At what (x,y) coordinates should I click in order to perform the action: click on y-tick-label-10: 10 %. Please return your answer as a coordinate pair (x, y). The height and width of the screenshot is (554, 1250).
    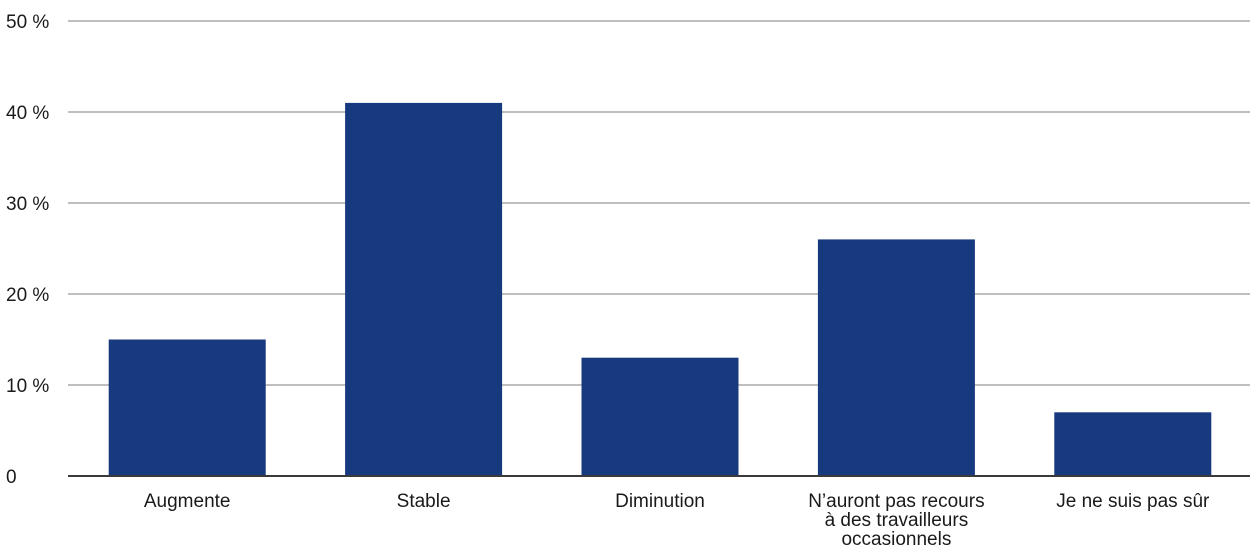
    Looking at the image, I should click on (27, 386).